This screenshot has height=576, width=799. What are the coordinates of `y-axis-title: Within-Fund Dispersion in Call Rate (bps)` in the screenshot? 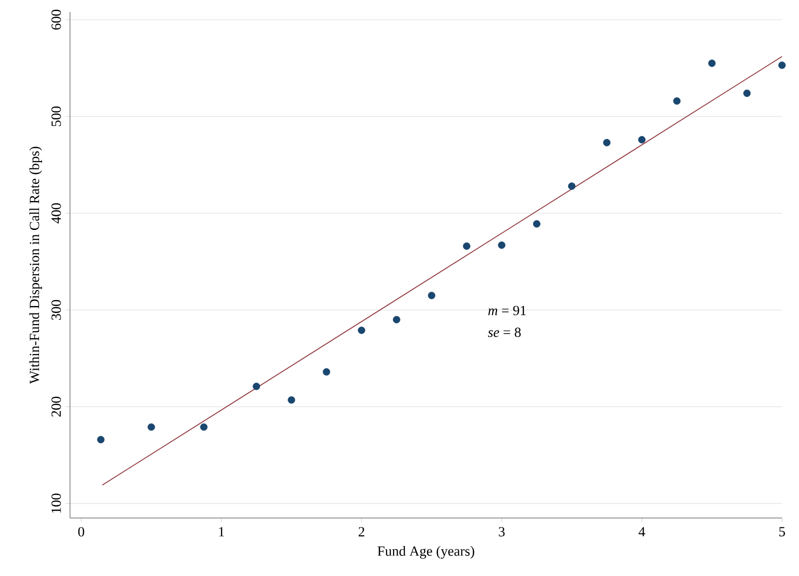 It's located at (35, 265).